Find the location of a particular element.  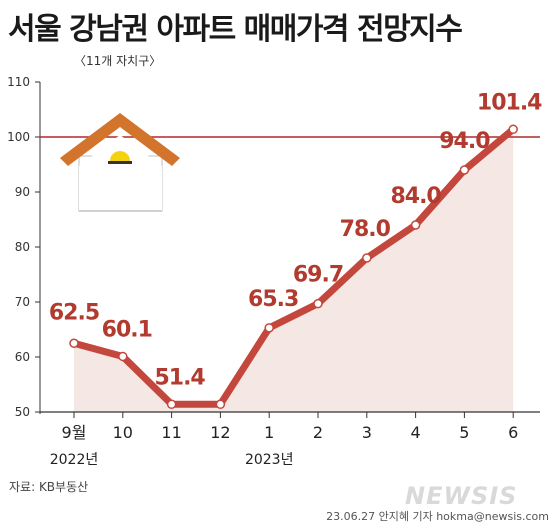

data-label: 62.5 is located at coordinates (74, 312).